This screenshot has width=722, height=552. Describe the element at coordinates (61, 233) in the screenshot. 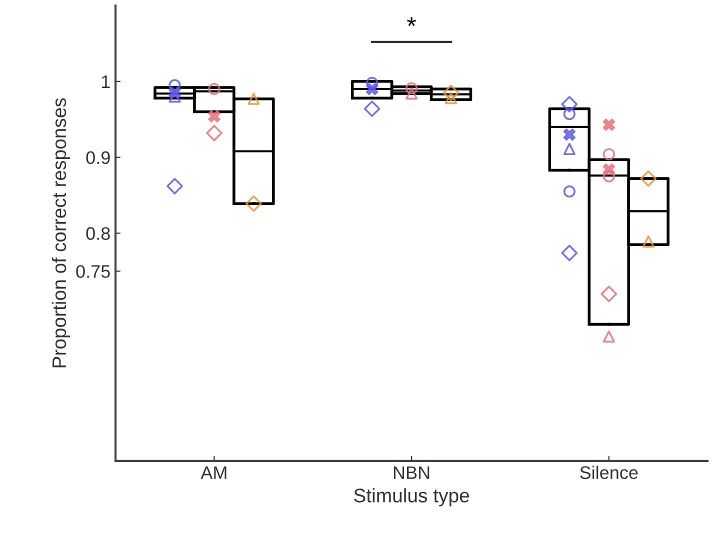

I see `y-axis-title: Proportion of correct responses` at that location.